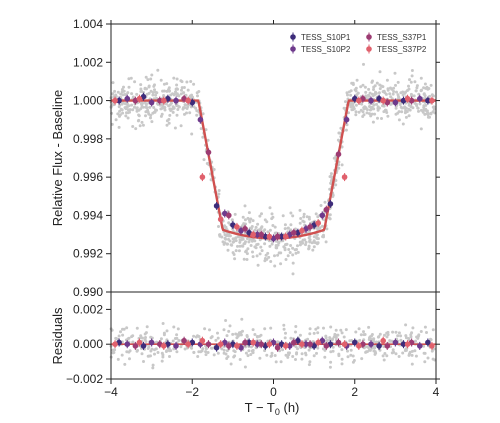 Image resolution: width=500 pixels, height=423 pixels. Describe the element at coordinates (428, 342) in the screenshot. I see `binned-residual-point-tess-s10p1` at that location.